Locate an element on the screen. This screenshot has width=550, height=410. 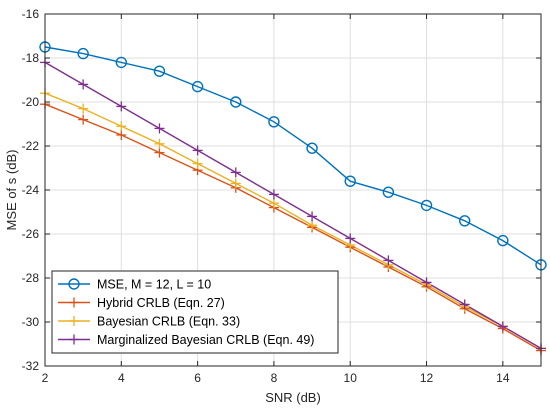
x-axis-label: SNR (dB) is located at coordinates (293, 397).